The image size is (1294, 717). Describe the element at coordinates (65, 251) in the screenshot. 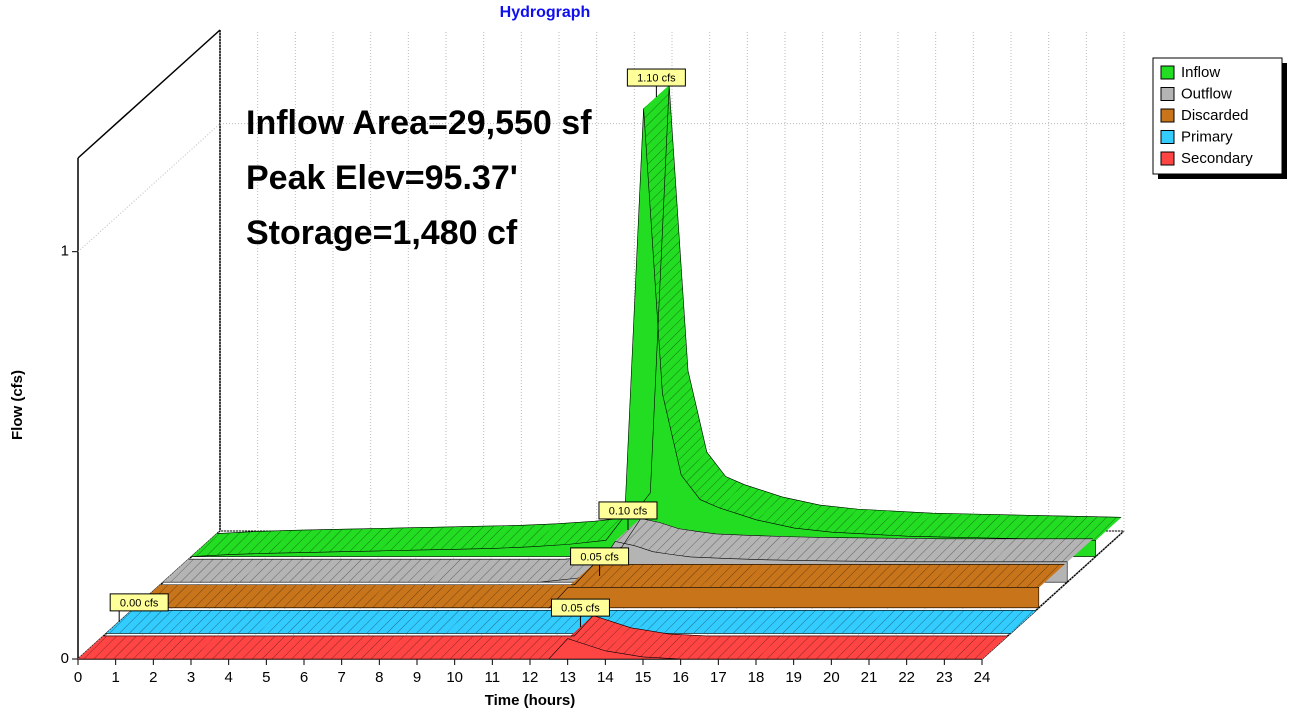

I see `y-tick-label: 1` at that location.